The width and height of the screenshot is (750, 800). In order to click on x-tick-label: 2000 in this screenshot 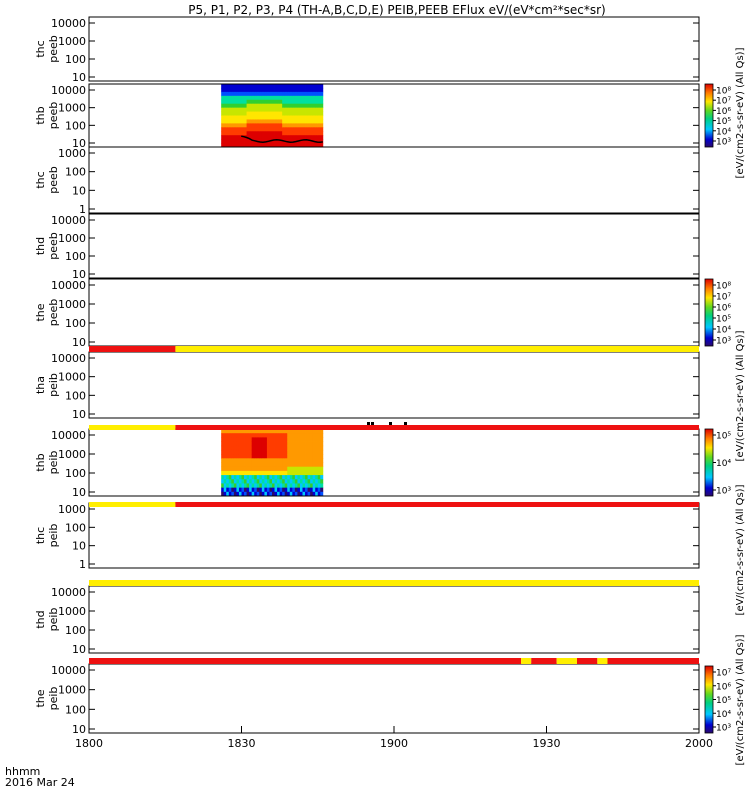, I will do `click(699, 743)`.